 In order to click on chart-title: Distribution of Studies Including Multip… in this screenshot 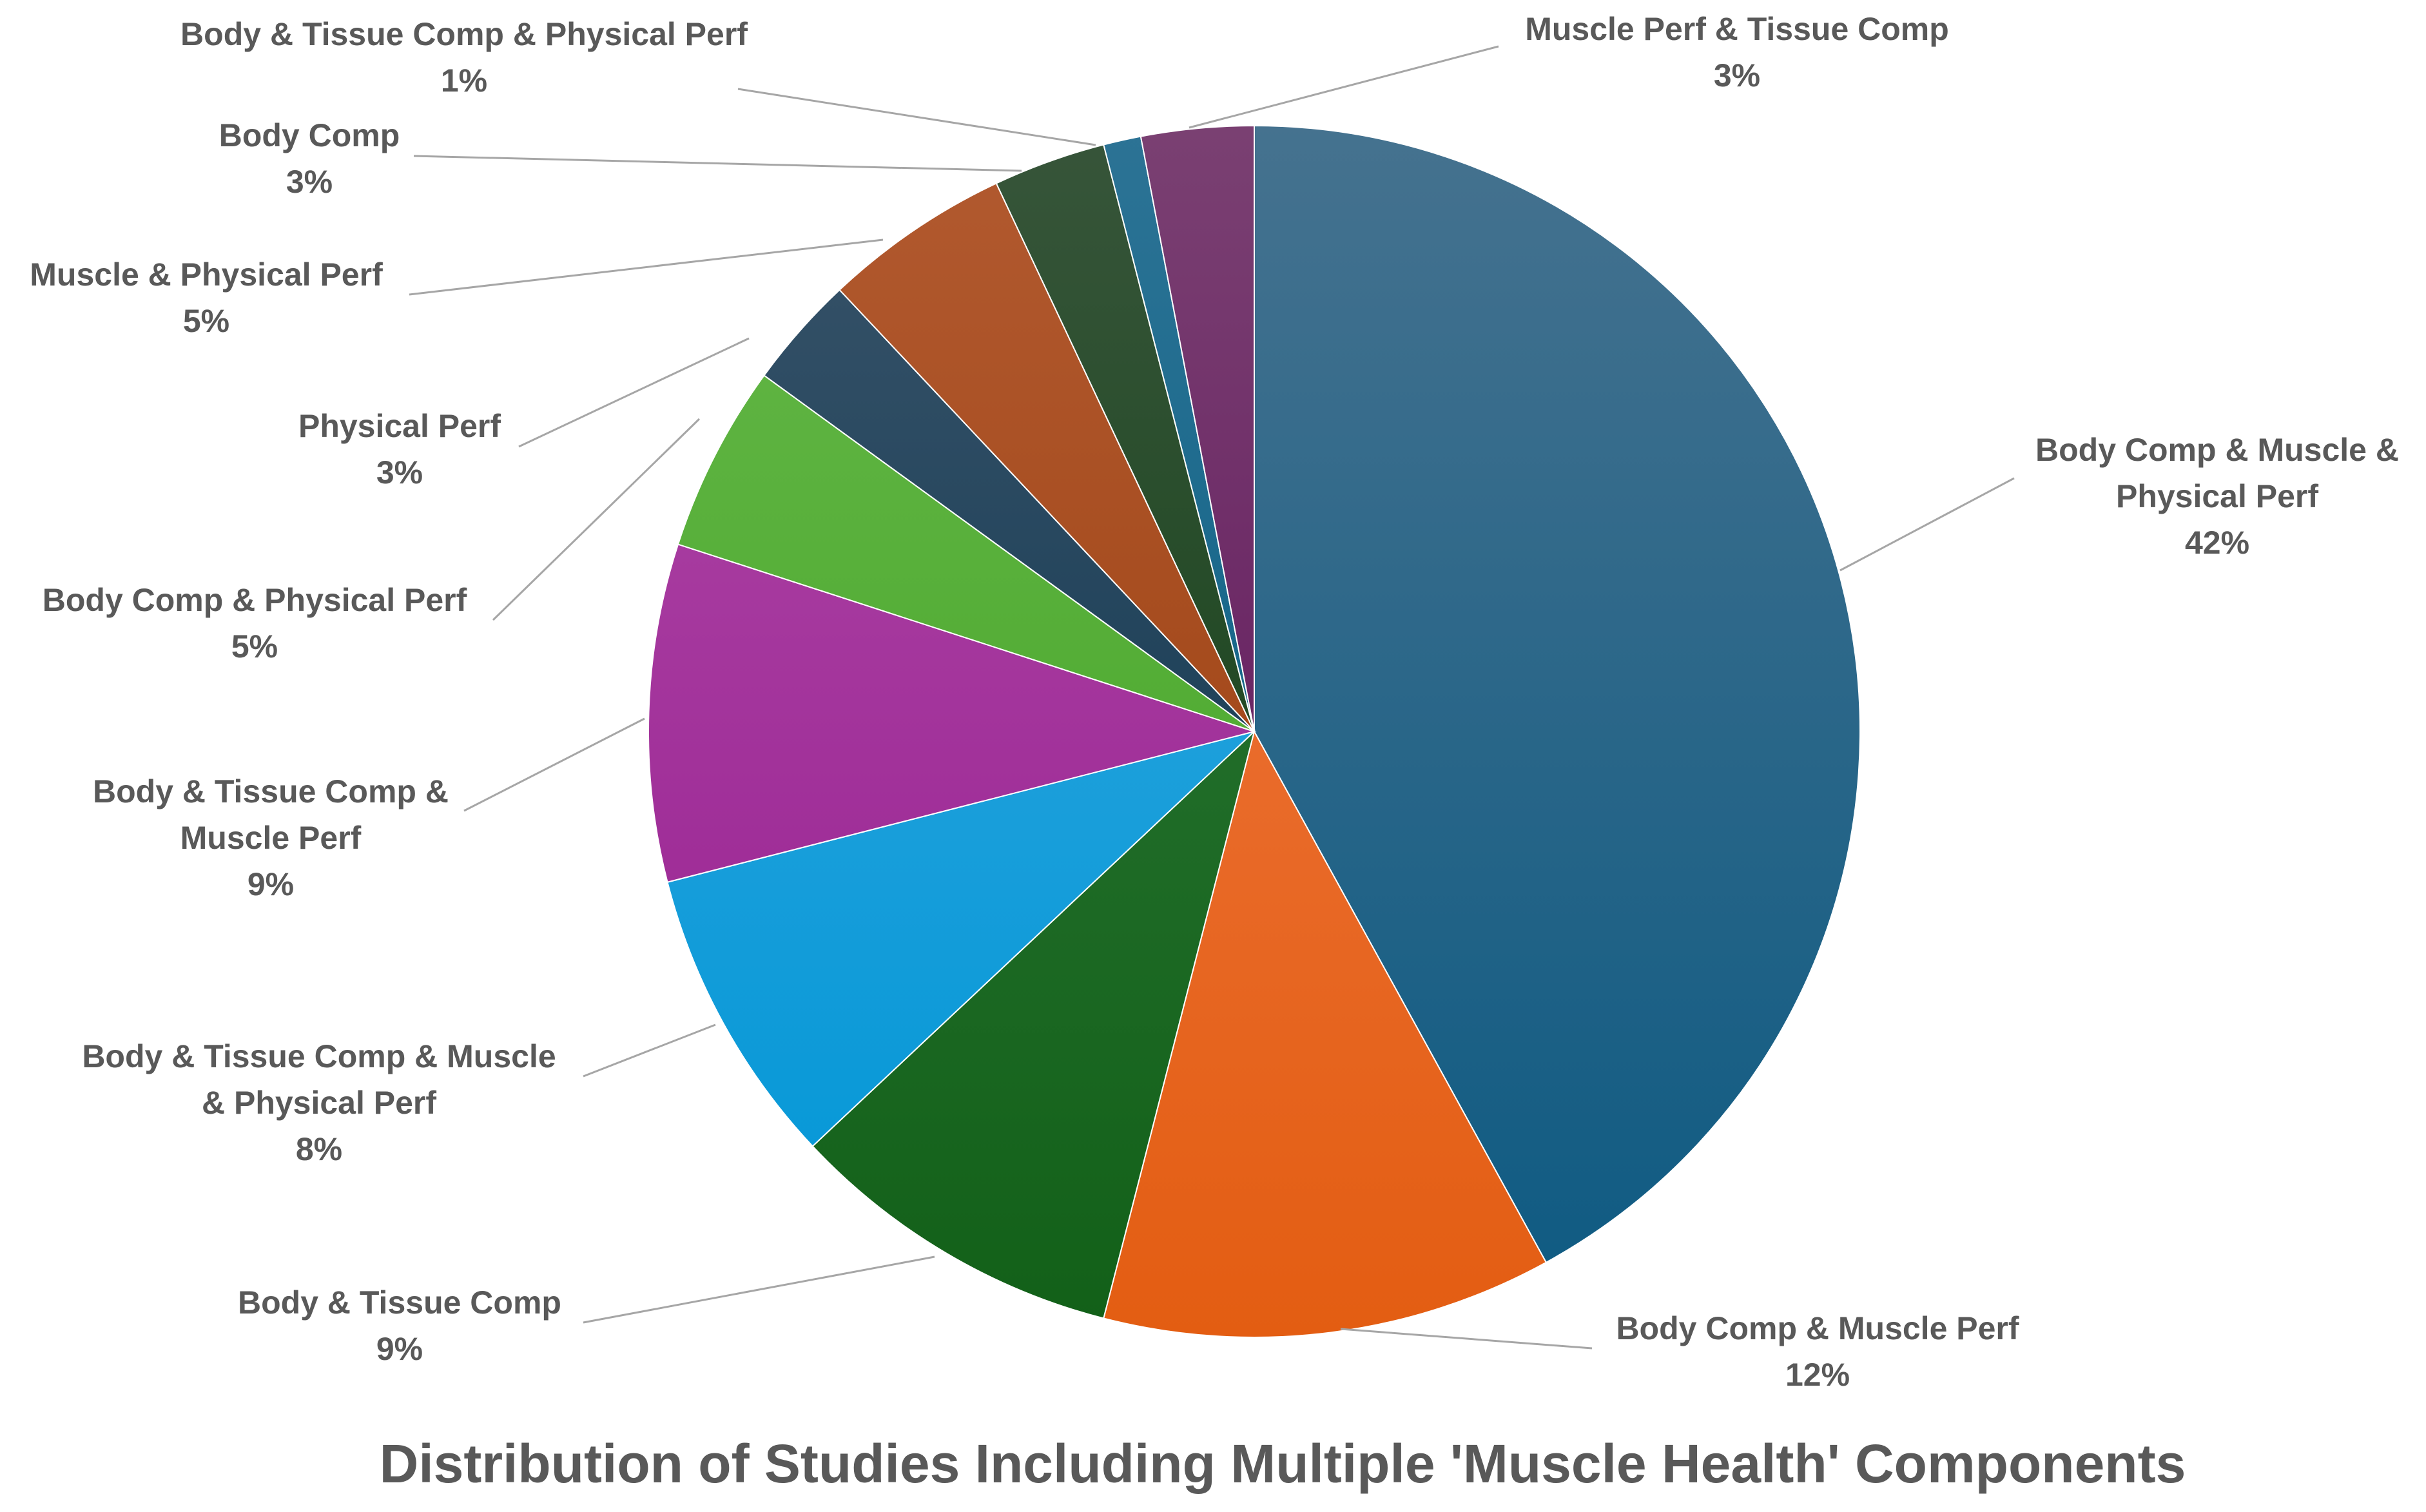, I will do `click(1283, 1463)`.